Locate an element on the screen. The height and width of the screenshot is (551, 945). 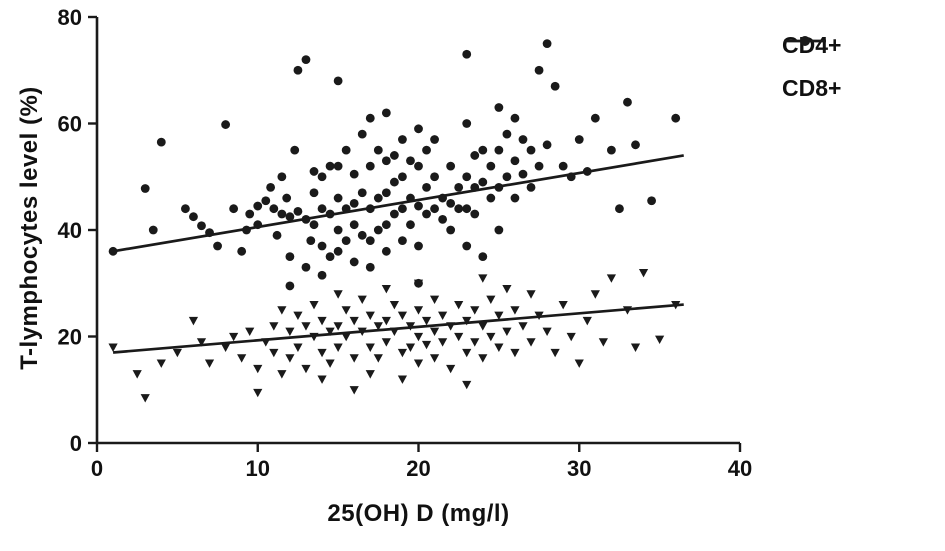
trend-line-cd8 is located at coordinates (398, 328).